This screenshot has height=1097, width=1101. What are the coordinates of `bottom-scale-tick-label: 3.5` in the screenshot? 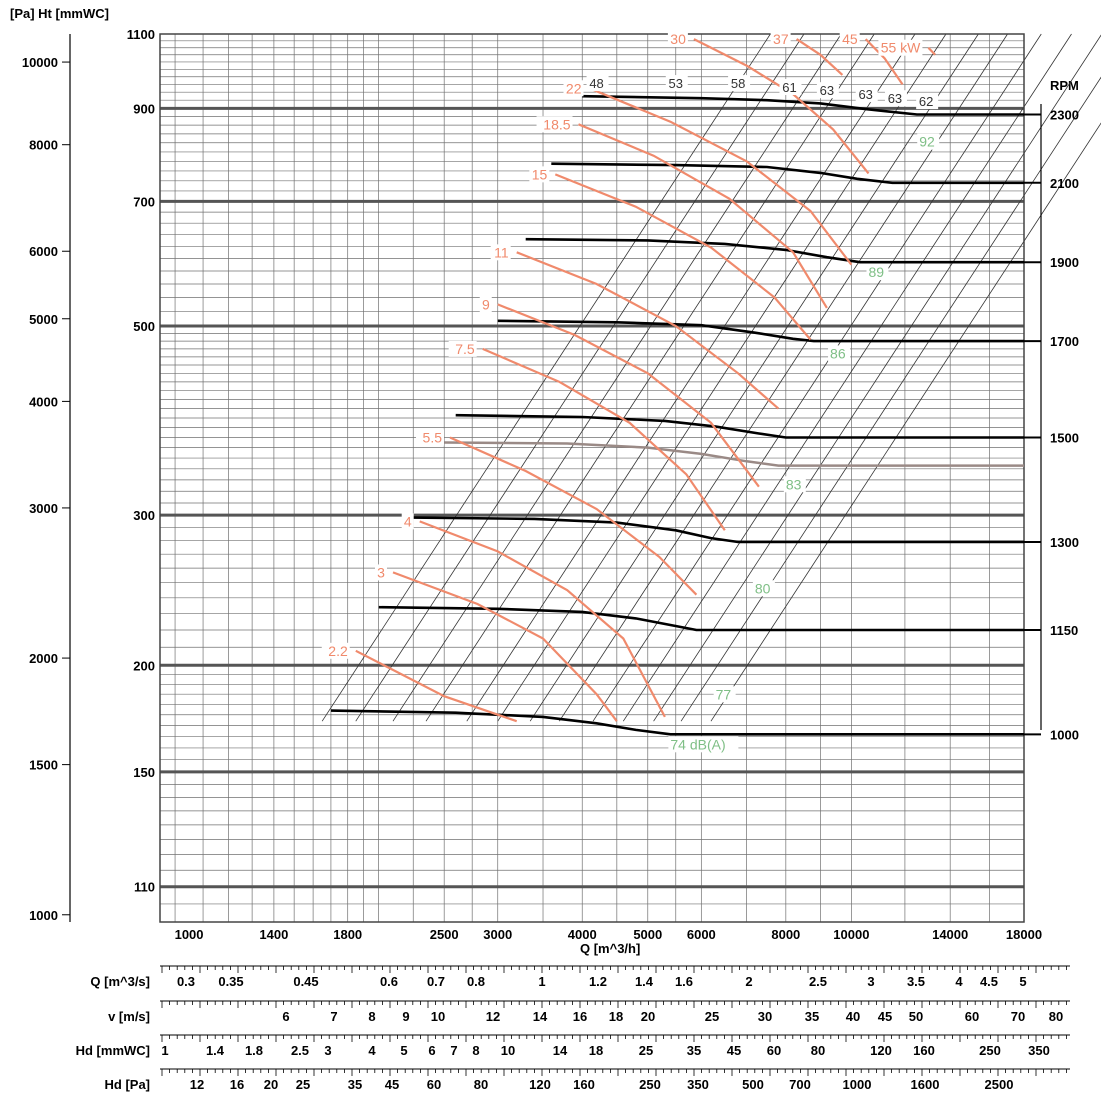 It's located at (916, 981).